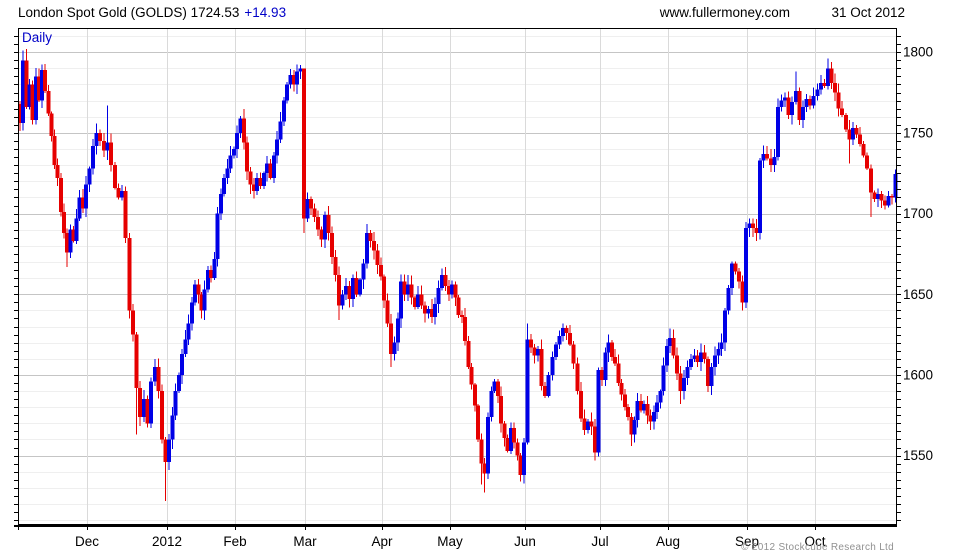 The image size is (980, 560). I want to click on x-axis-label: Mar, so click(305, 541).